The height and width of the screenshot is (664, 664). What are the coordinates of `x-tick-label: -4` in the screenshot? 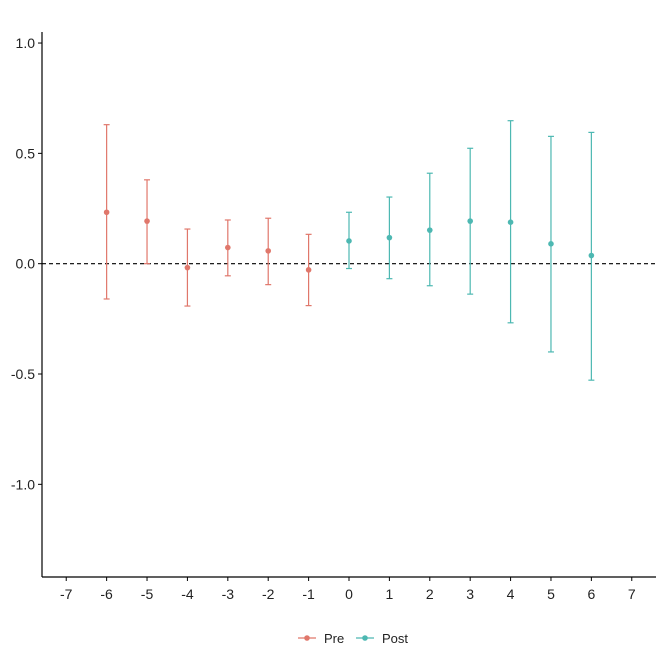 It's located at (187, 594).